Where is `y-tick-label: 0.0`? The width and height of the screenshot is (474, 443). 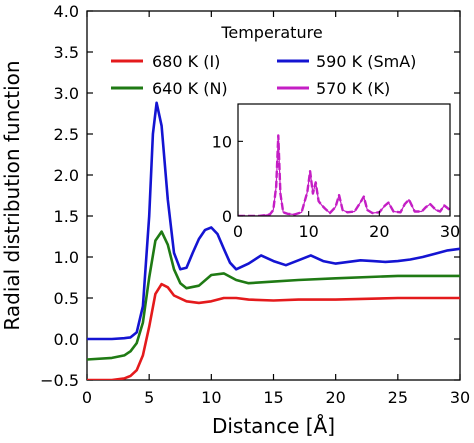 y-tick-label: 0.0 is located at coordinates (66, 339).